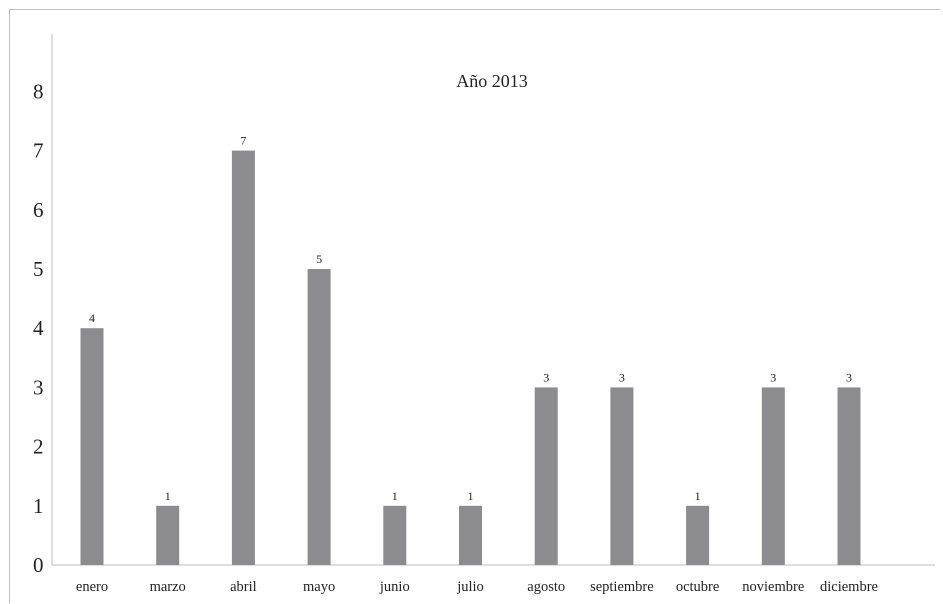 The width and height of the screenshot is (943, 604). Describe the element at coordinates (849, 587) in the screenshot. I see `x-category-label: diciembre` at that location.